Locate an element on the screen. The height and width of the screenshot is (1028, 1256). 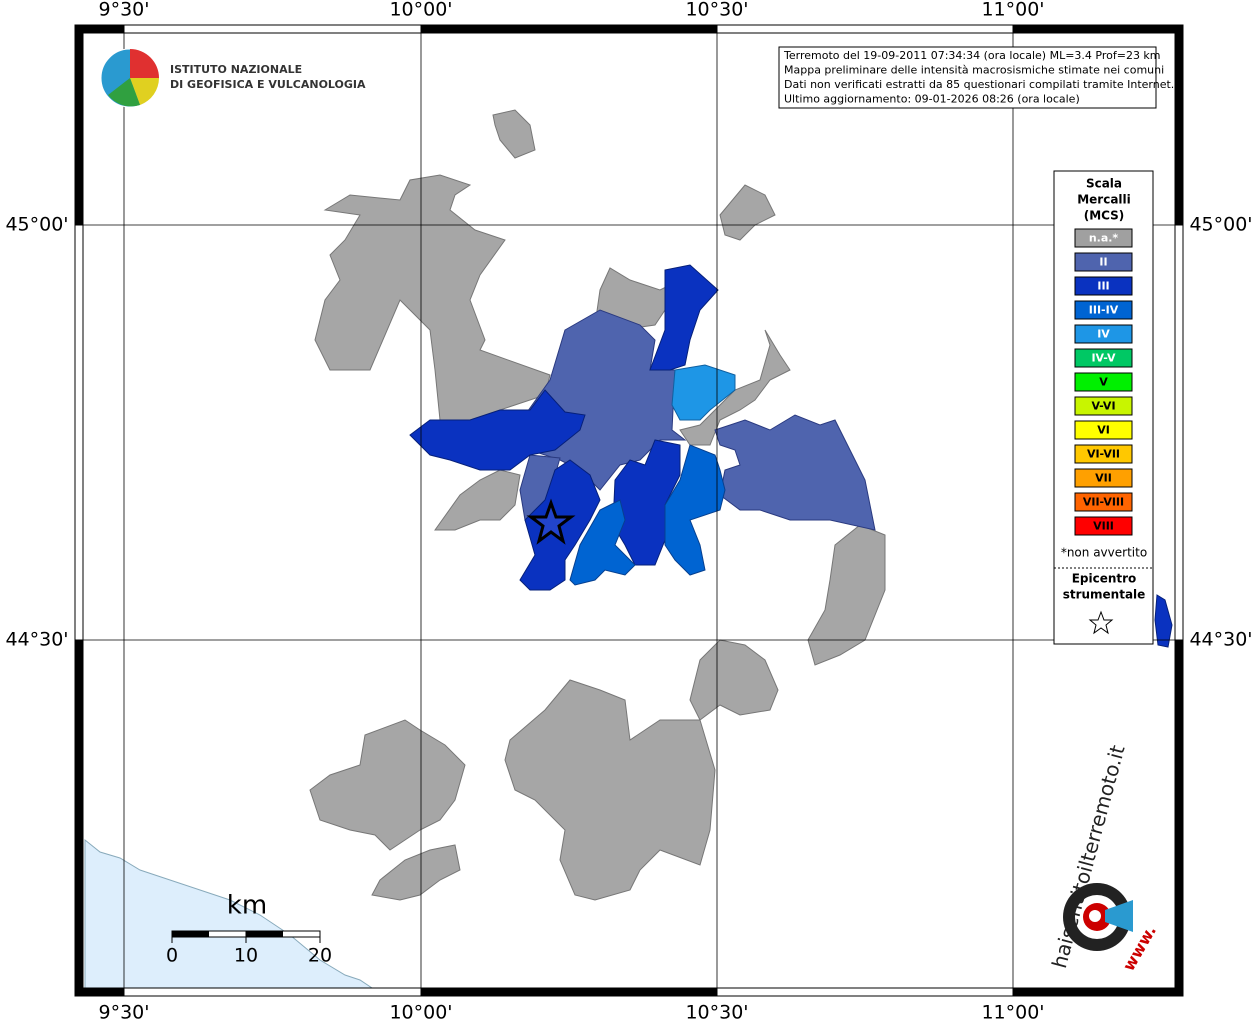
legend-label: VII-VIII is located at coordinates (1103, 502).